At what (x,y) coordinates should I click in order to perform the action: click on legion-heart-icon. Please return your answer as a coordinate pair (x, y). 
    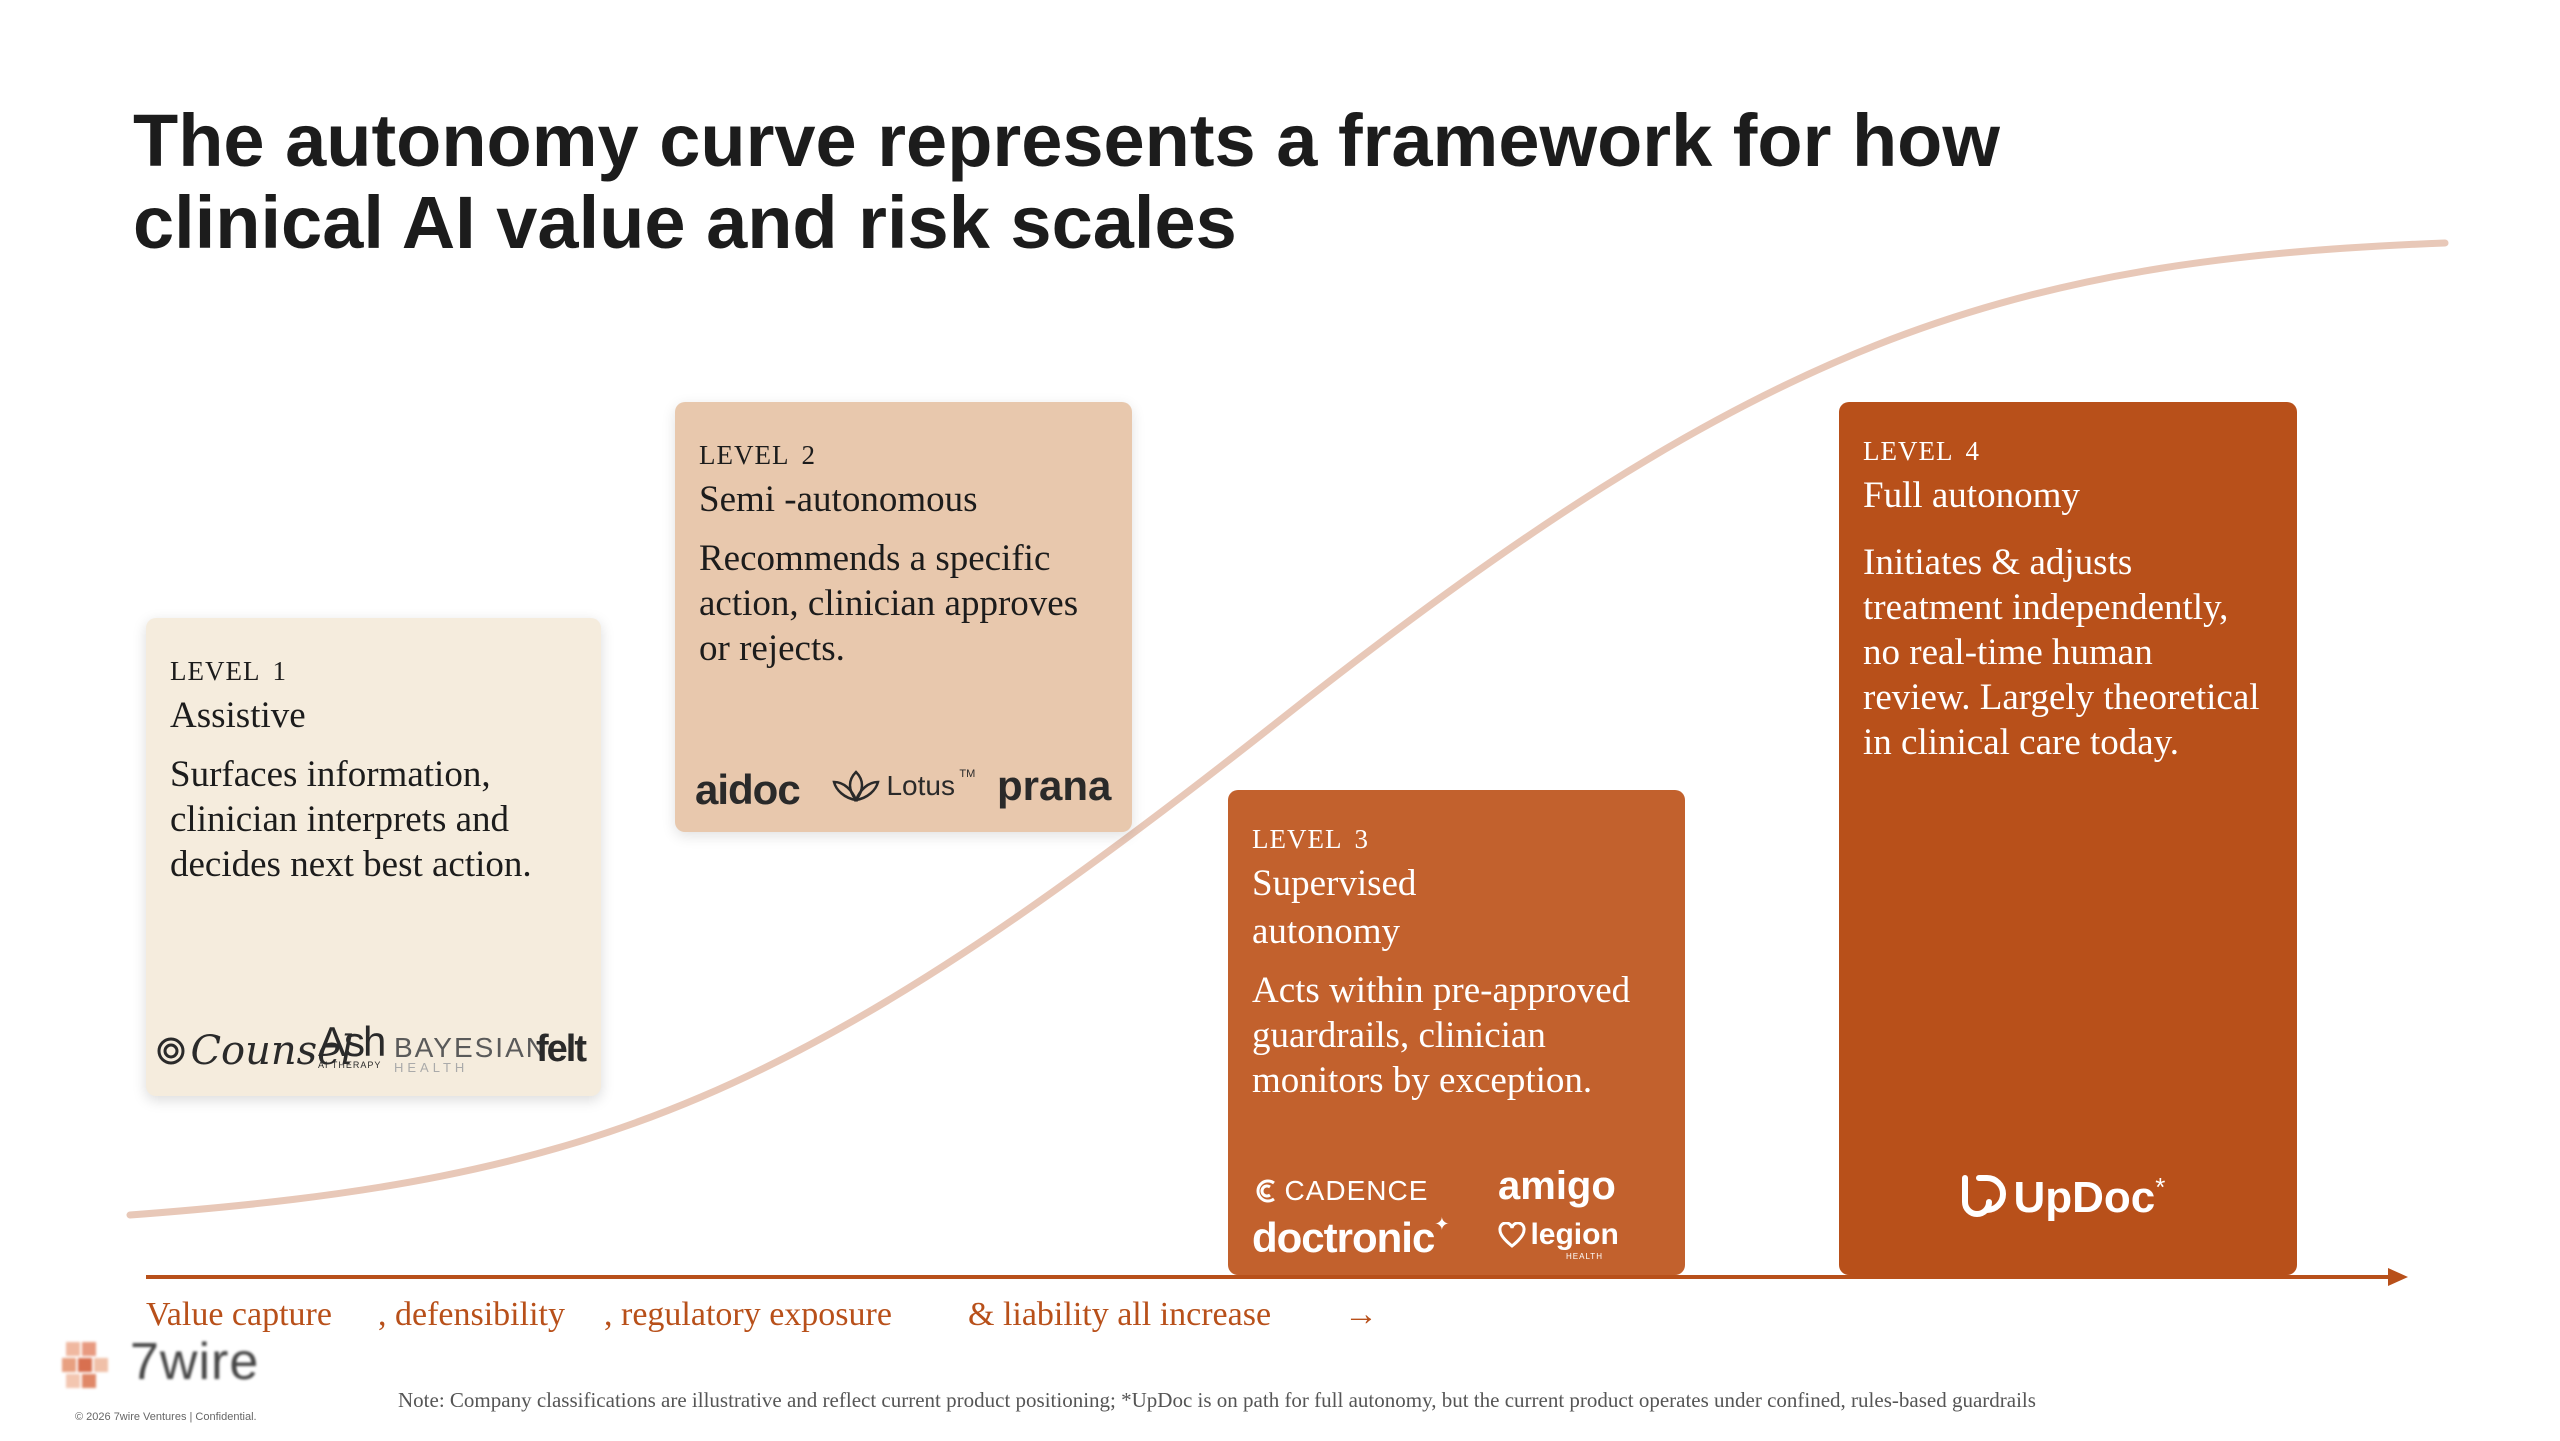
    Looking at the image, I should click on (1512, 1234).